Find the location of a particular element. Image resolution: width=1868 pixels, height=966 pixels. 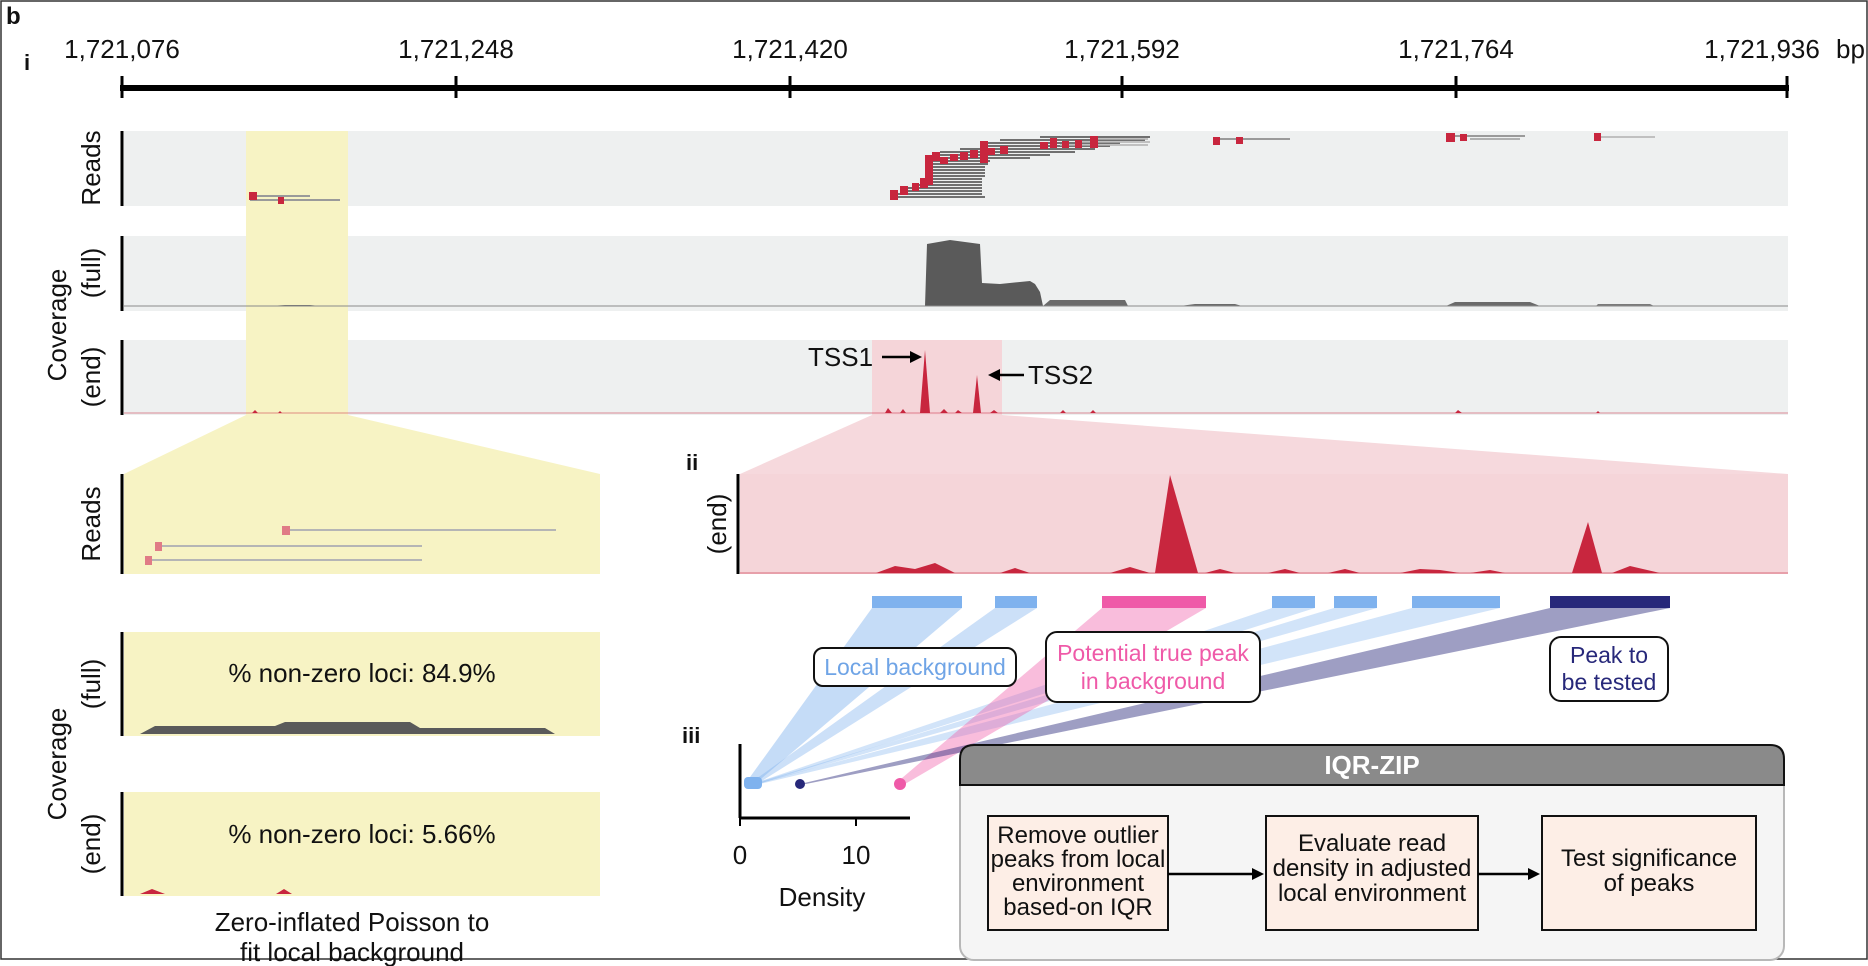

step2-line: Evaluate read is located at coordinates (1372, 843).